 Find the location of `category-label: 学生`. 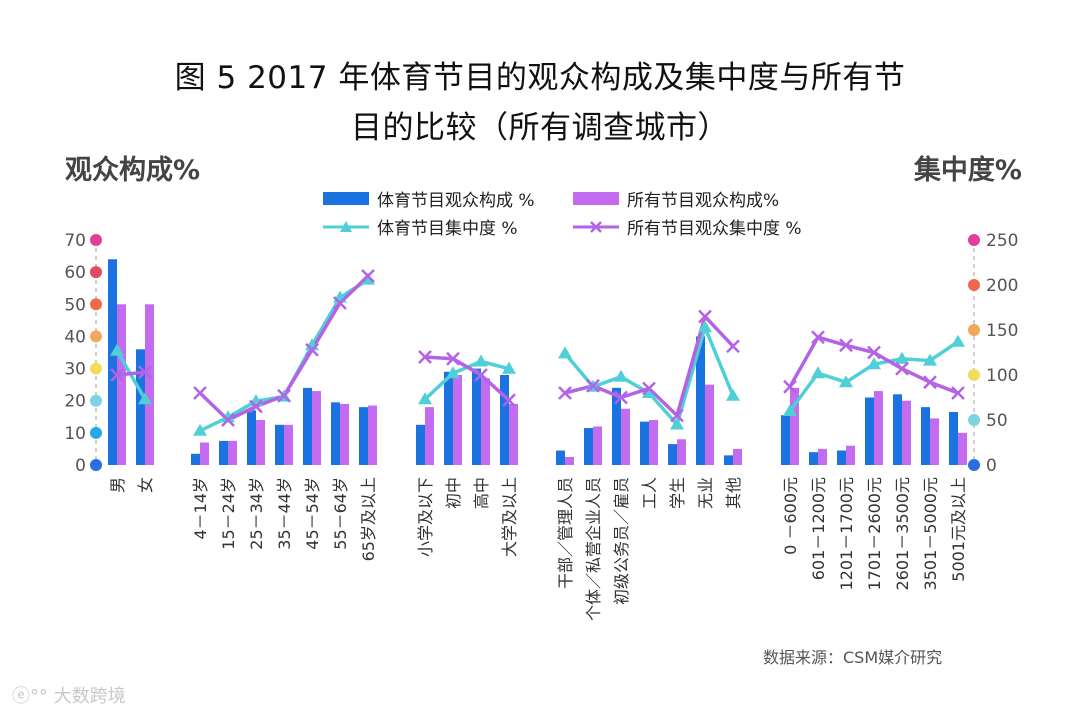

category-label: 学生 is located at coordinates (677, 493).